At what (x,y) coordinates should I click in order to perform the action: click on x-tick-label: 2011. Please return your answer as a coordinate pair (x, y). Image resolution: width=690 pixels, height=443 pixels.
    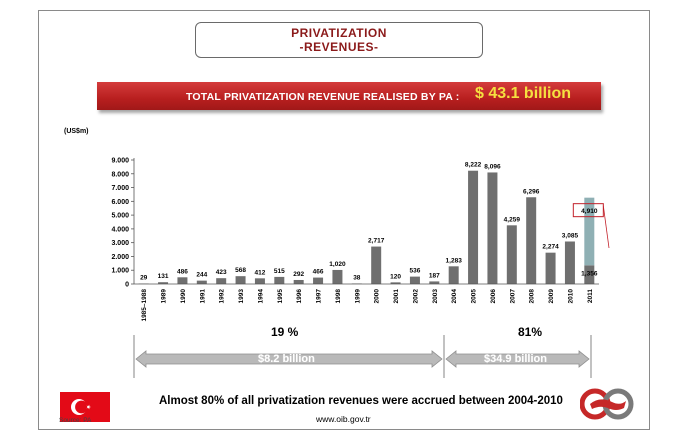
    Looking at the image, I should click on (590, 296).